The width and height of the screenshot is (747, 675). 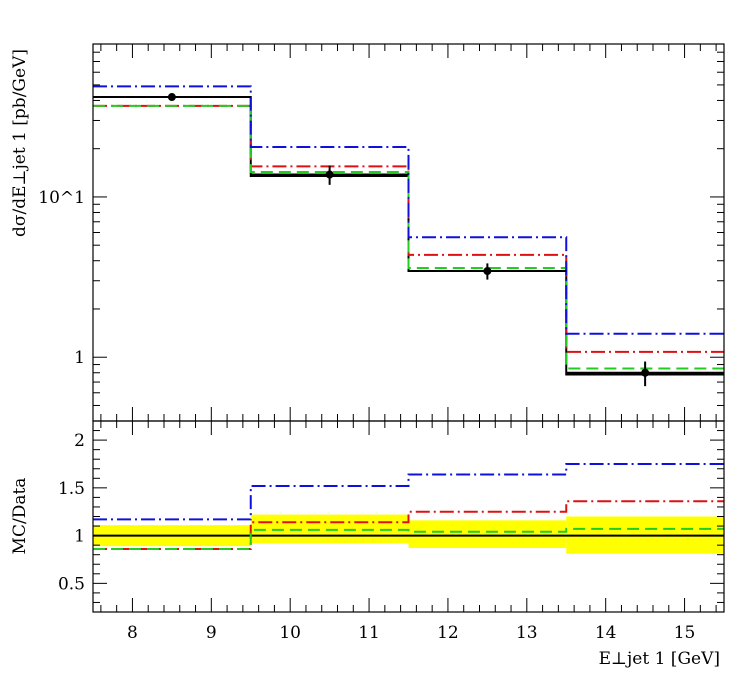 What do you see at coordinates (211, 633) in the screenshot?
I see `x-tick-label: 9` at bounding box center [211, 633].